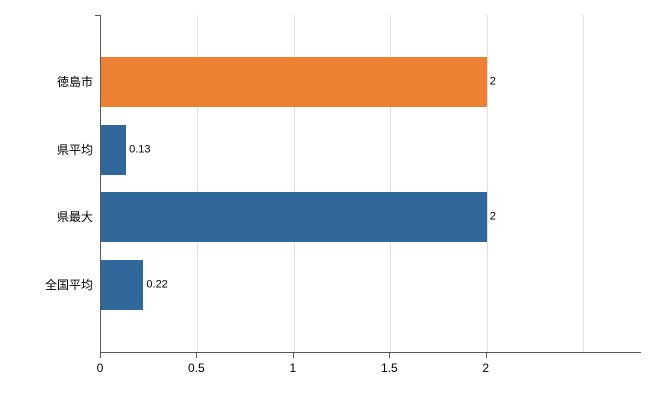 Image resolution: width=650 pixels, height=400 pixels. I want to click on bar-value-label: 0.22, so click(157, 284).